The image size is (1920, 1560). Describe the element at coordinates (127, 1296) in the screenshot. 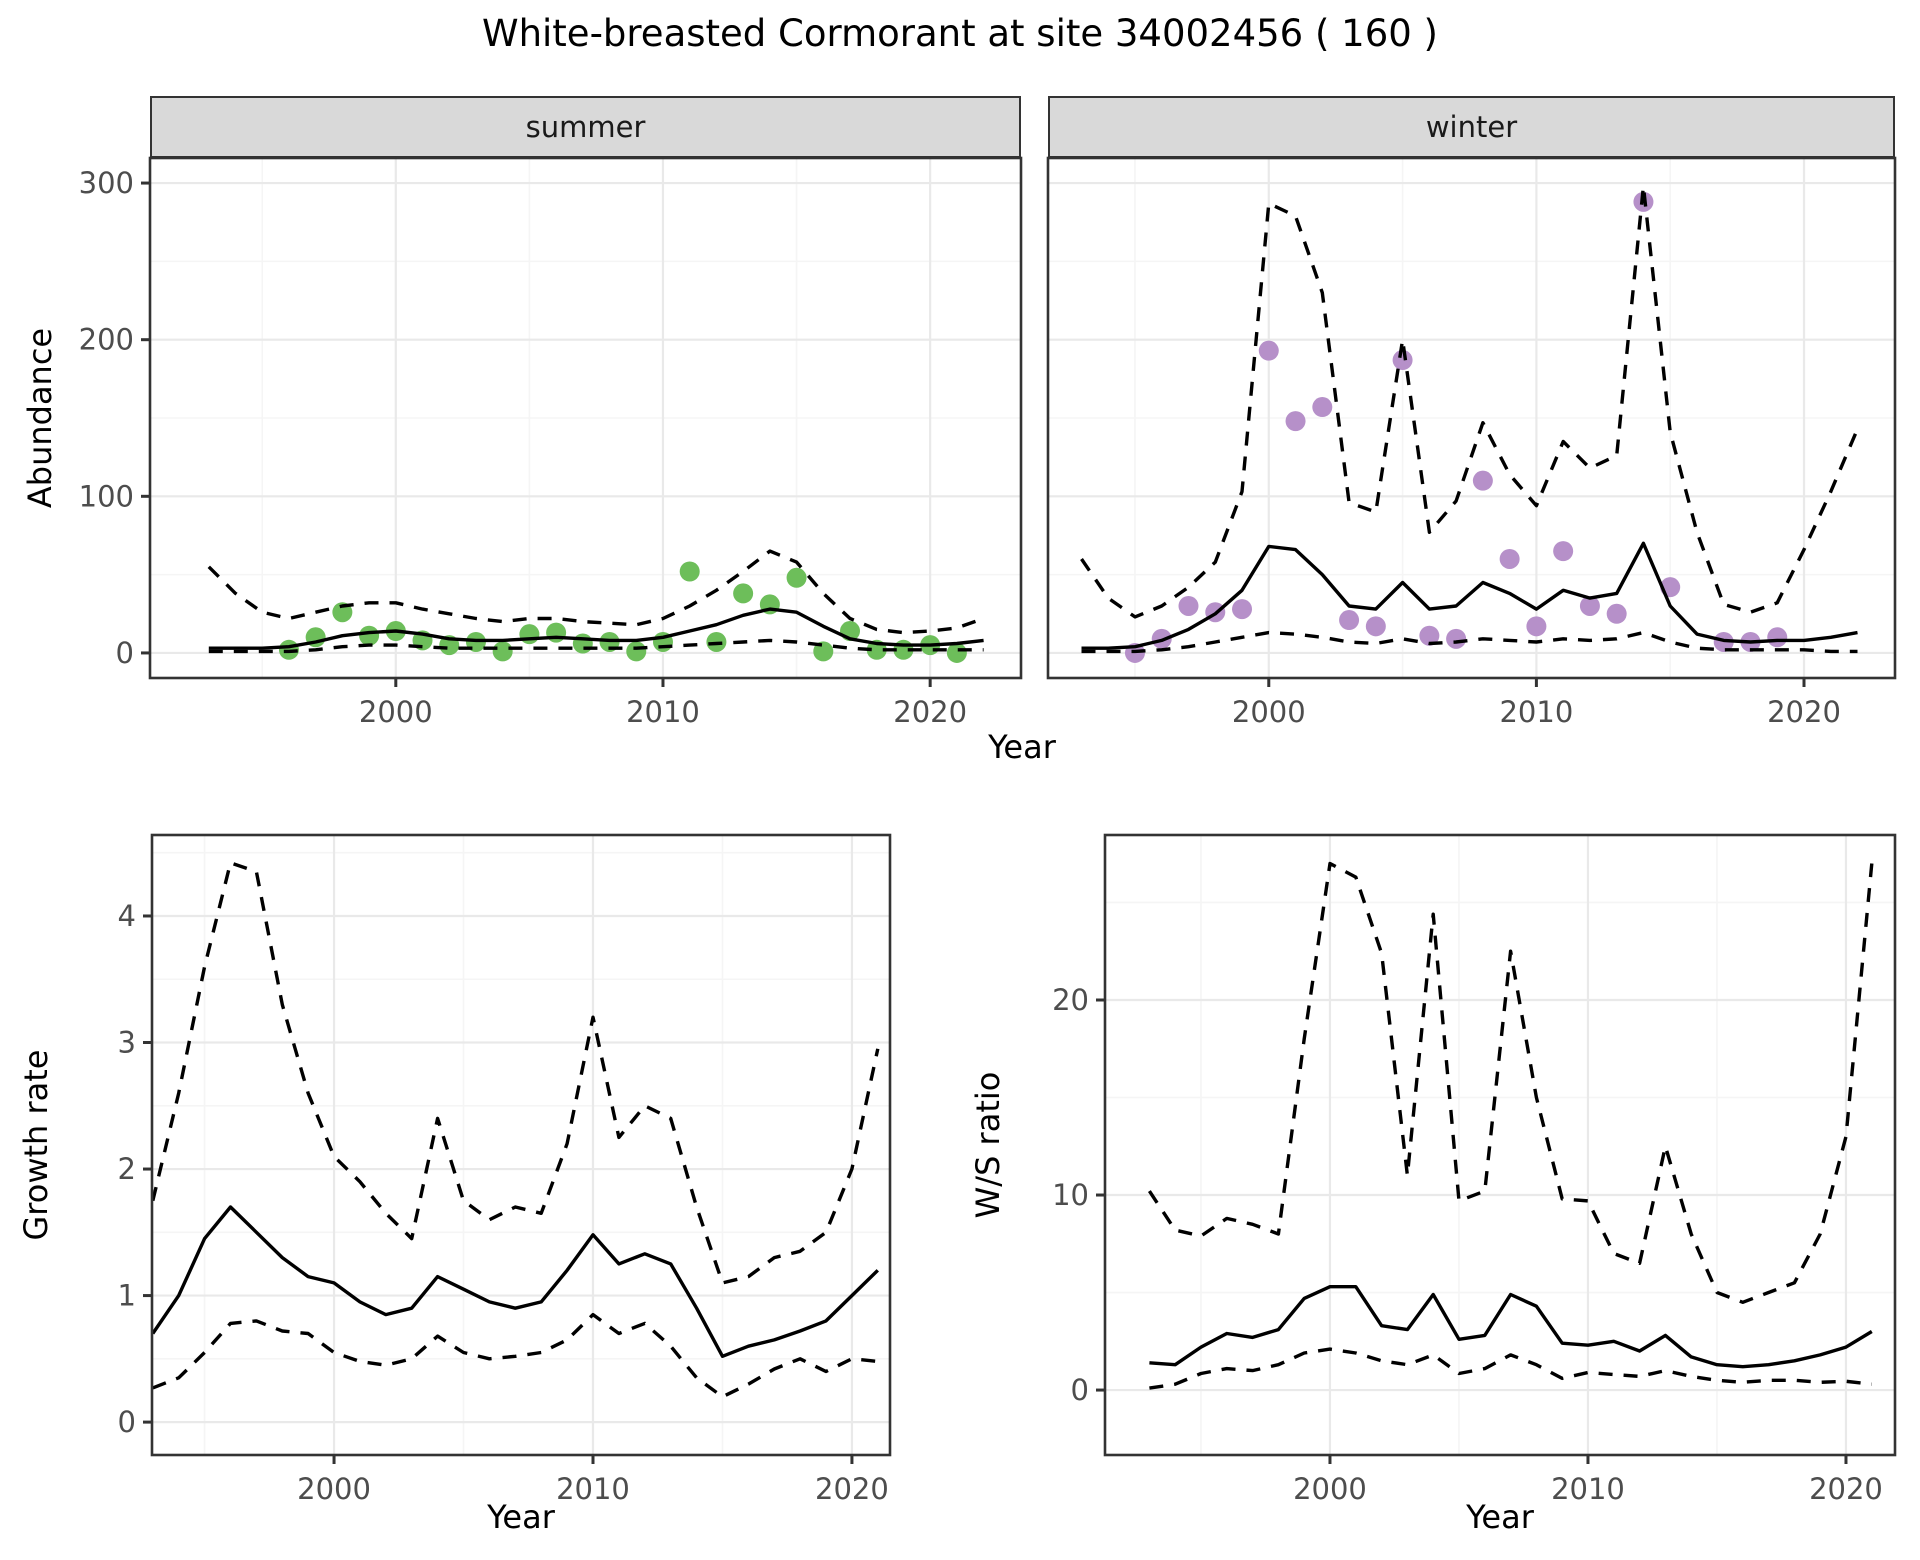

I see `y-tick-label: 1` at that location.